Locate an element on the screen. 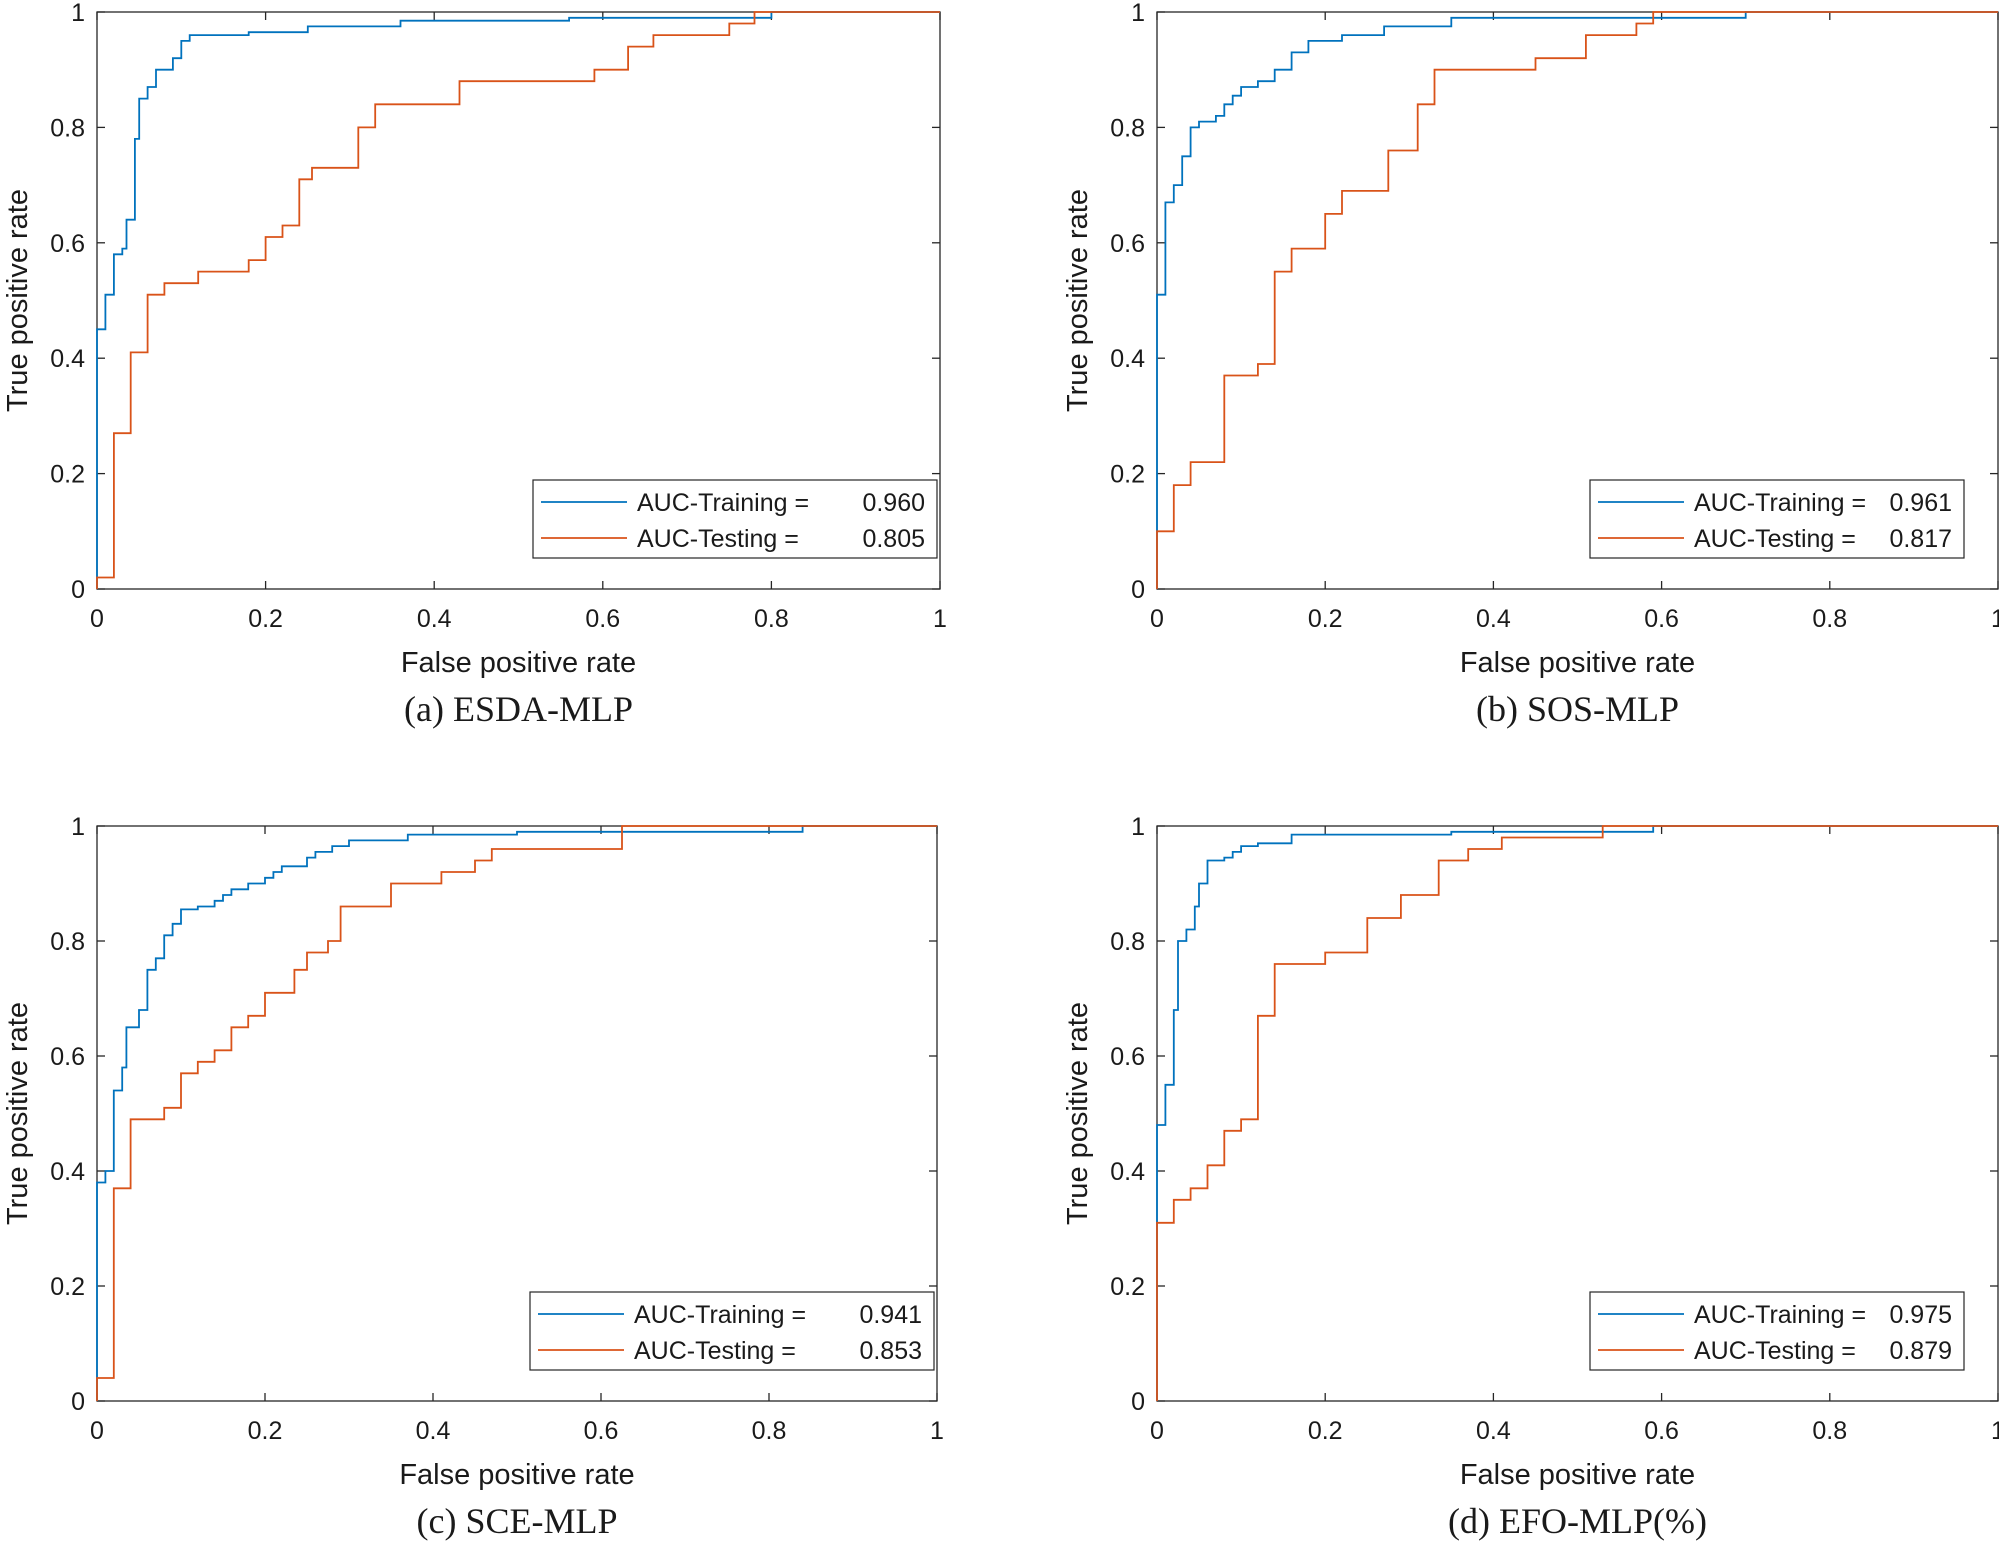 The image size is (1999, 1555). legend-auc-value: 0.879 is located at coordinates (1920, 1351).